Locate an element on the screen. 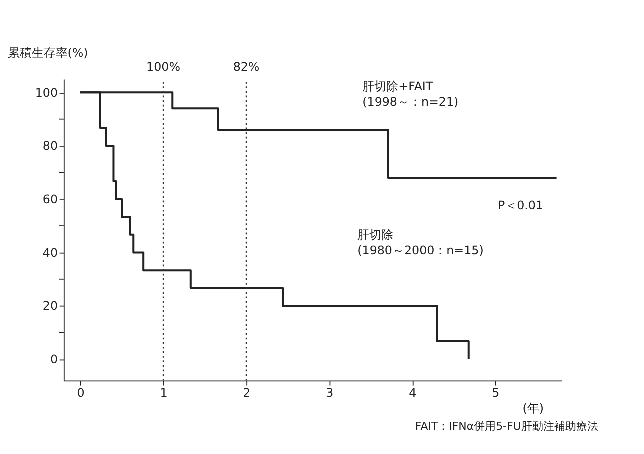 The image size is (644, 454). y-tick-label: 20 is located at coordinates (50, 306).